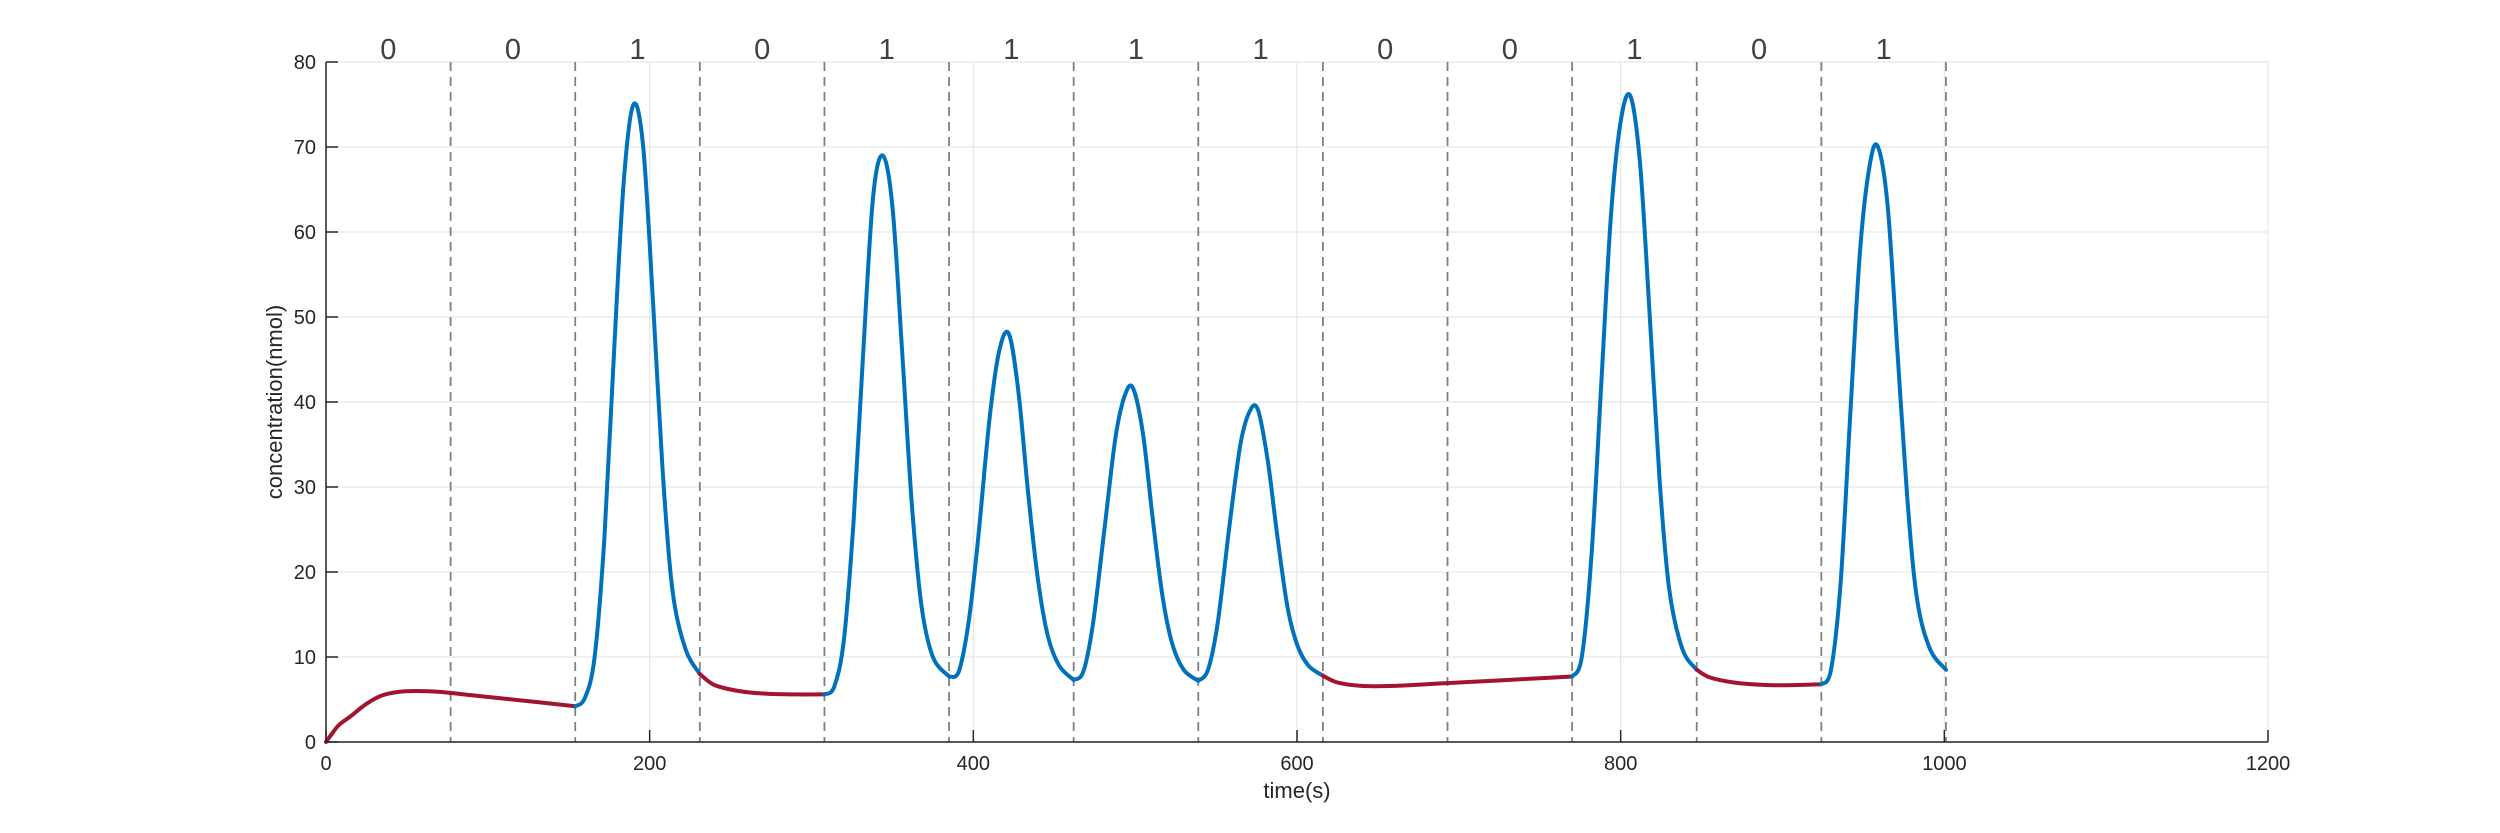 The height and width of the screenshot is (833, 2500). I want to click on y-tick-label: 0, so click(310, 743).